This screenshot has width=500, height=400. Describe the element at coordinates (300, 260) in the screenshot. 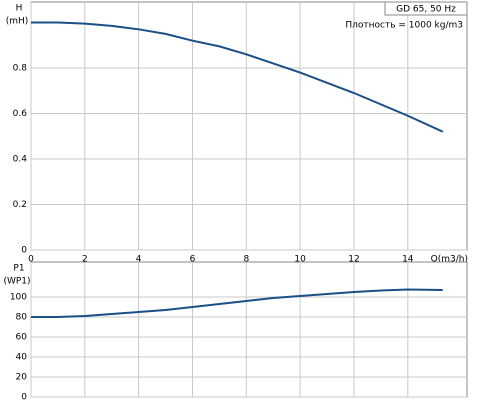

I see `x-tick-label: 10` at that location.